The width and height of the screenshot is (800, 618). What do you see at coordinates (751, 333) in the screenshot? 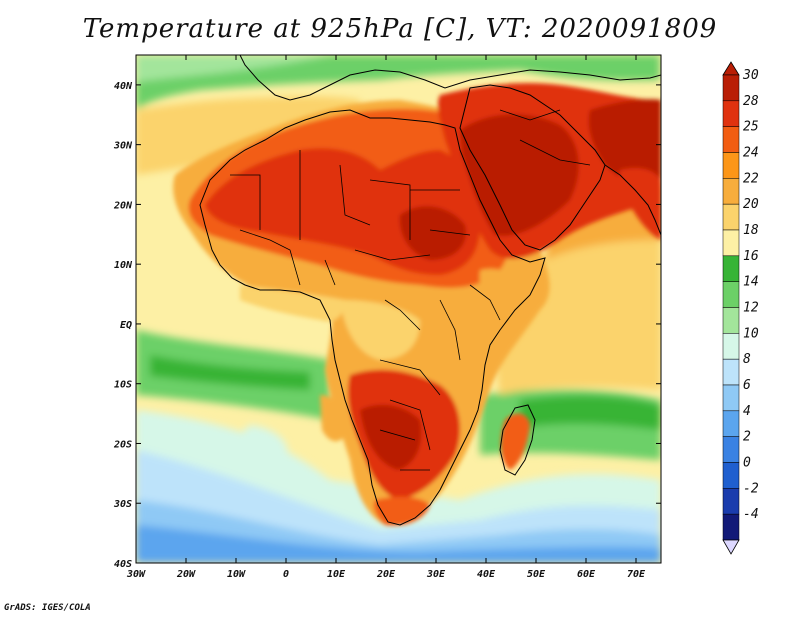
I see `colorbar-label: 10` at bounding box center [751, 333].